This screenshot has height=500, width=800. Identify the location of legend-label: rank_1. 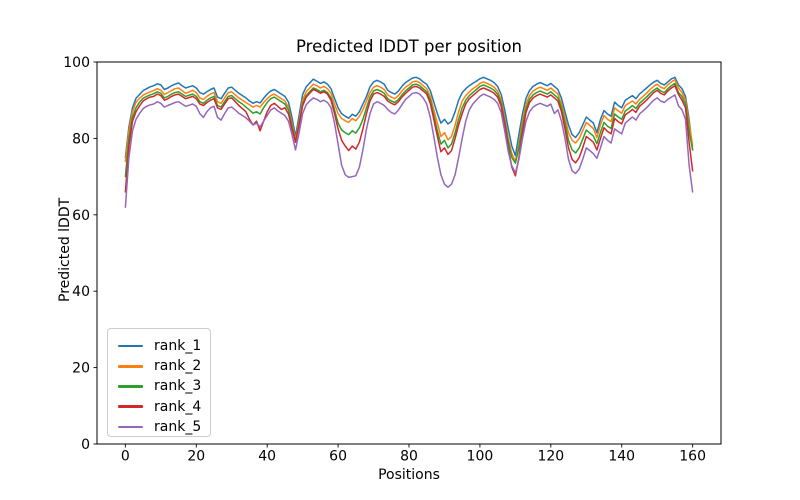
(178, 346).